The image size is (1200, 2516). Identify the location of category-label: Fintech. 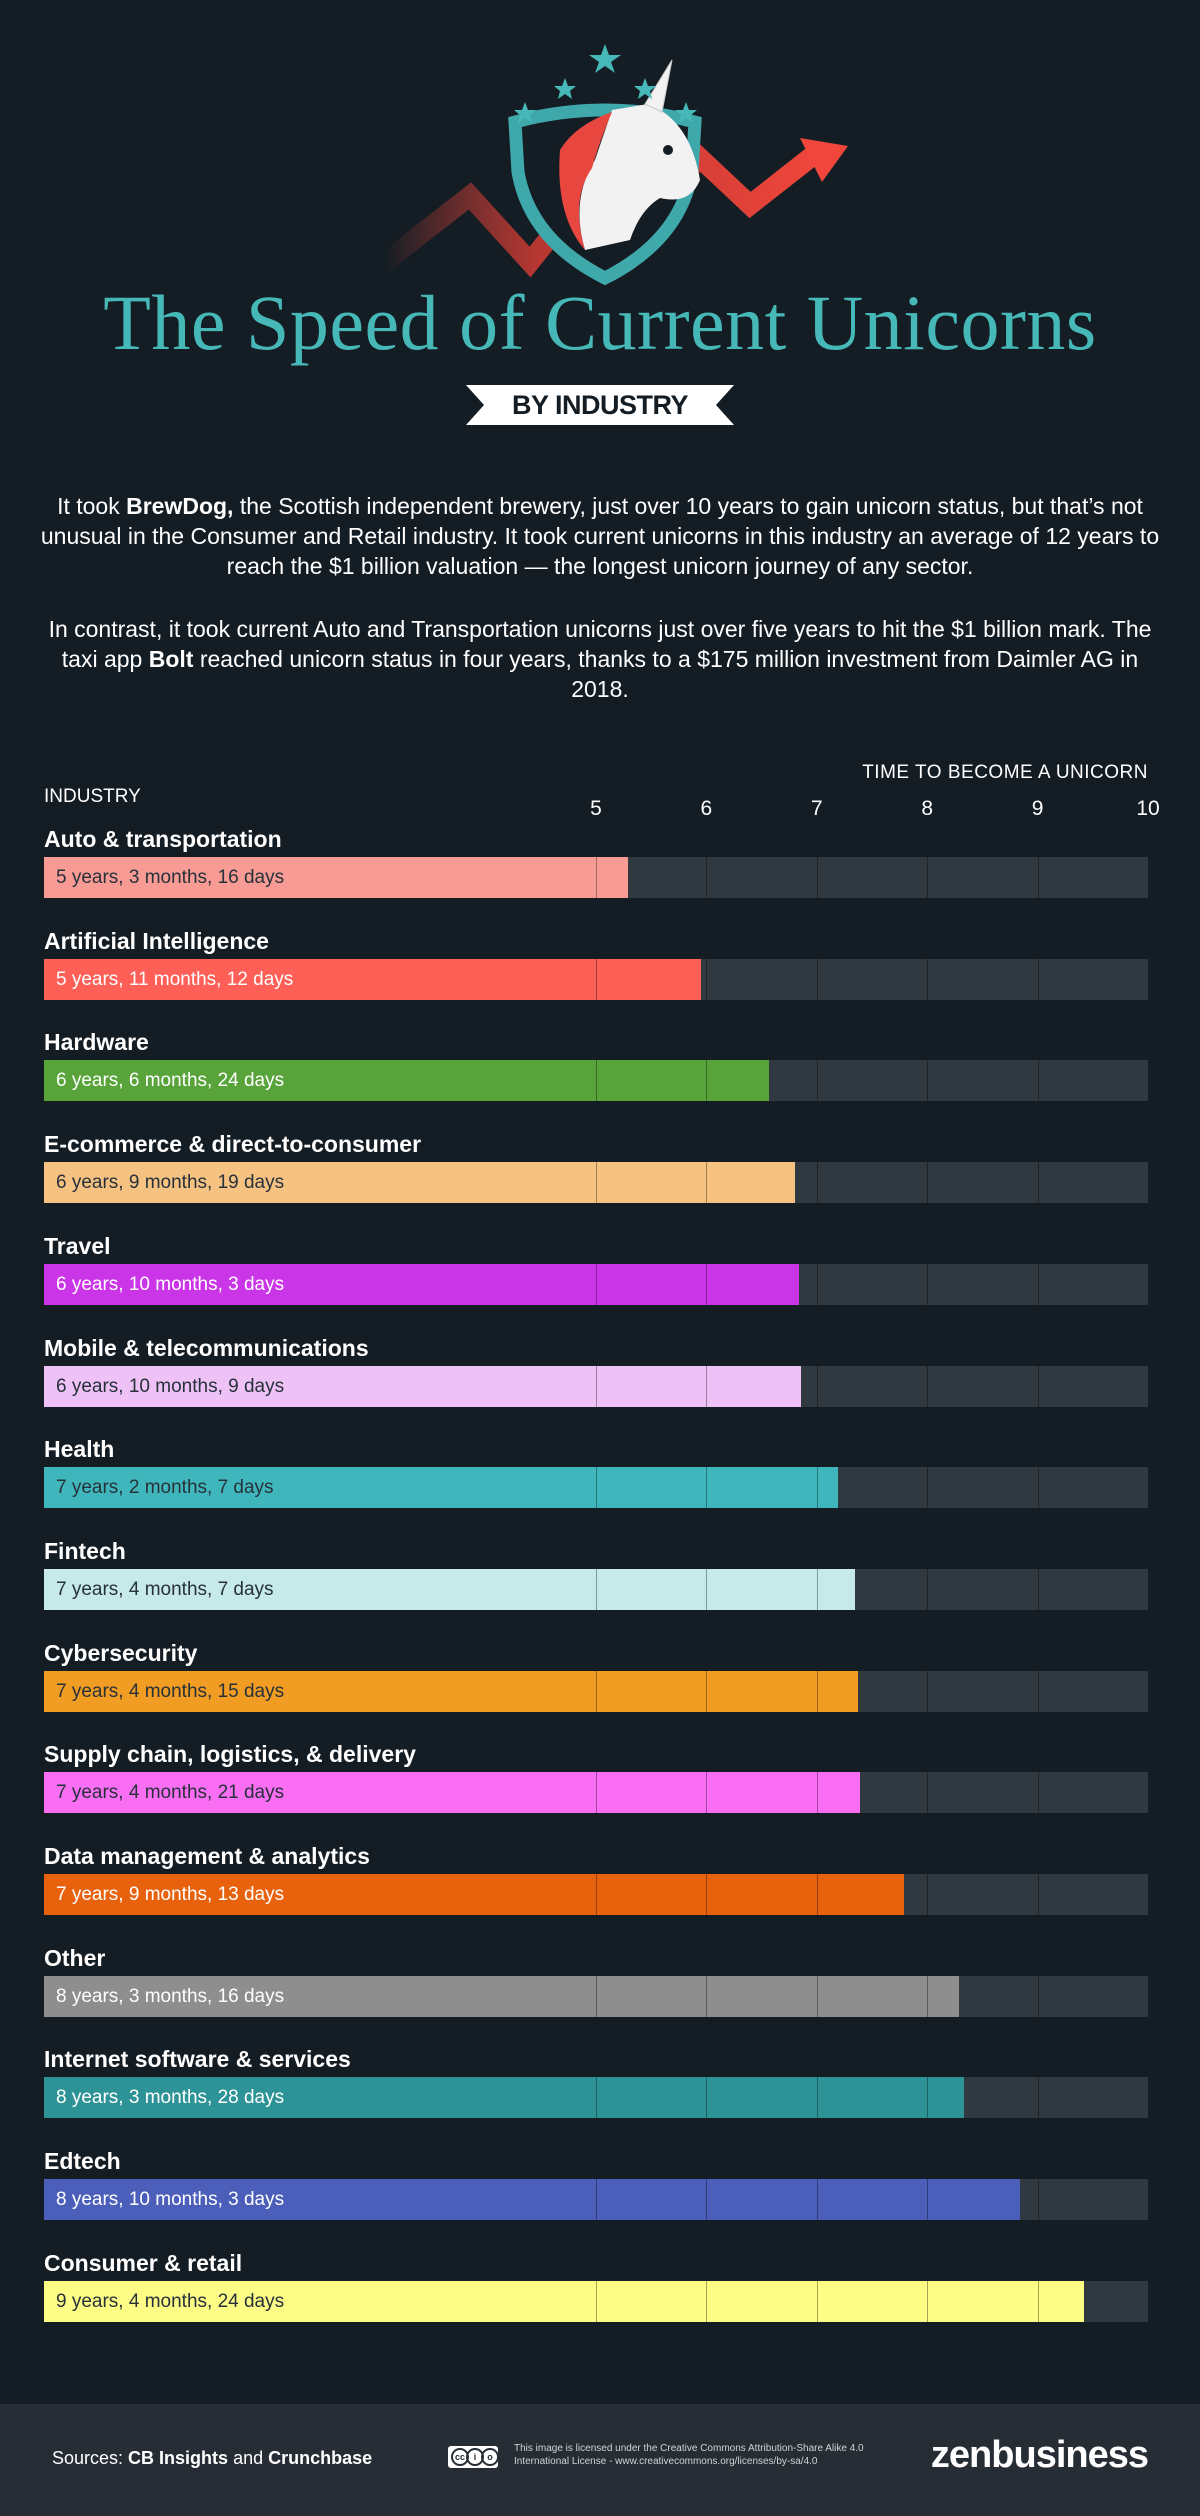
(85, 1550).